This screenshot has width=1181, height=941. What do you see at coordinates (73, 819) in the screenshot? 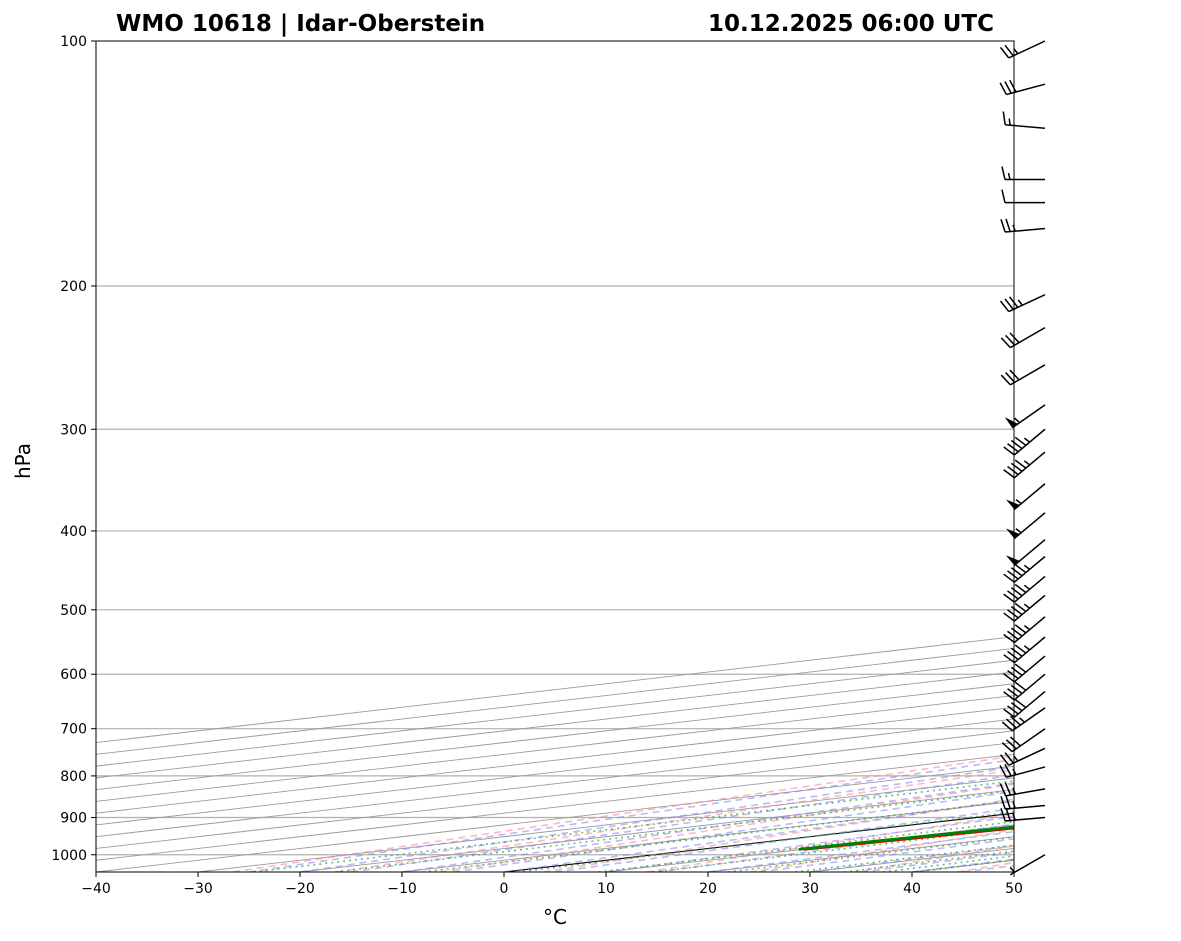
I see `y-tick-label: 900` at bounding box center [73, 819].